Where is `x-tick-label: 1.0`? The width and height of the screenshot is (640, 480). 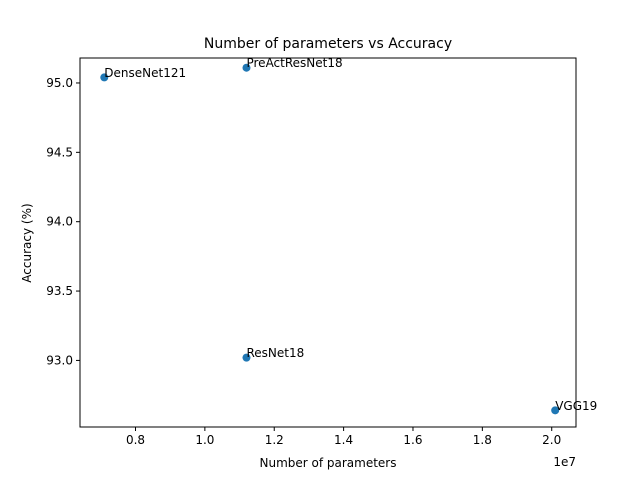
x-tick-label: 1.0 is located at coordinates (204, 440).